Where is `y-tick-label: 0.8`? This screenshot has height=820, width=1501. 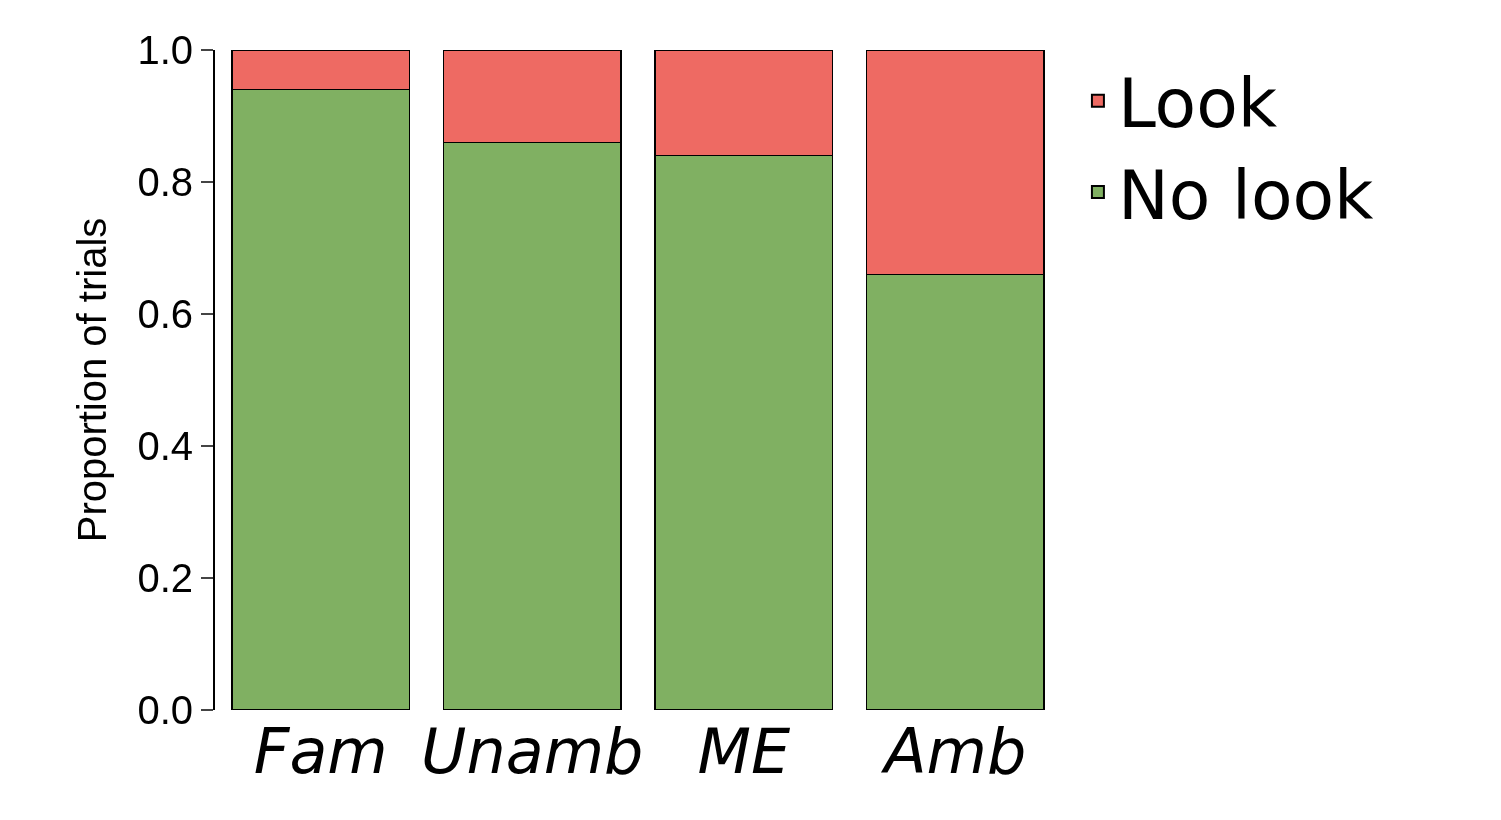 y-tick-label: 0.8 is located at coordinates (165, 182).